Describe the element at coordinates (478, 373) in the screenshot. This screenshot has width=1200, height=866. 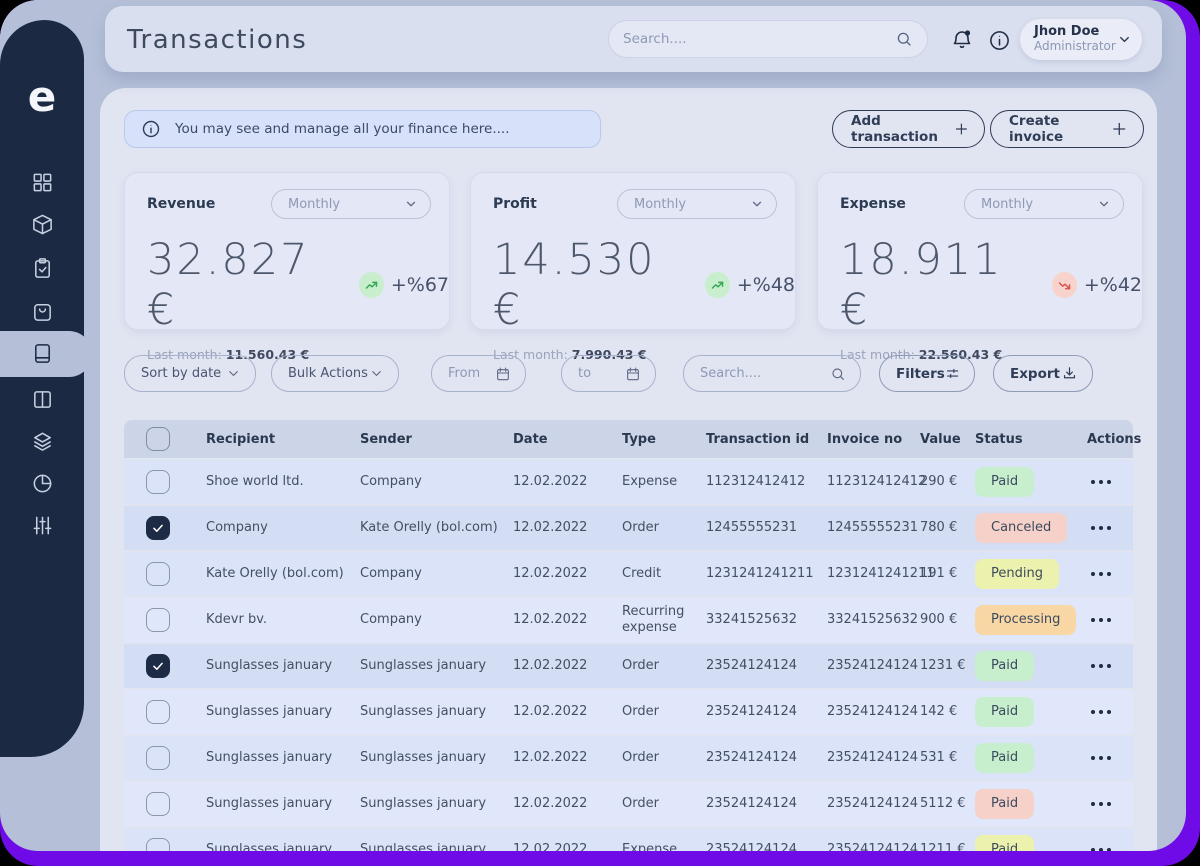
I see `date-from-picker: From` at that location.